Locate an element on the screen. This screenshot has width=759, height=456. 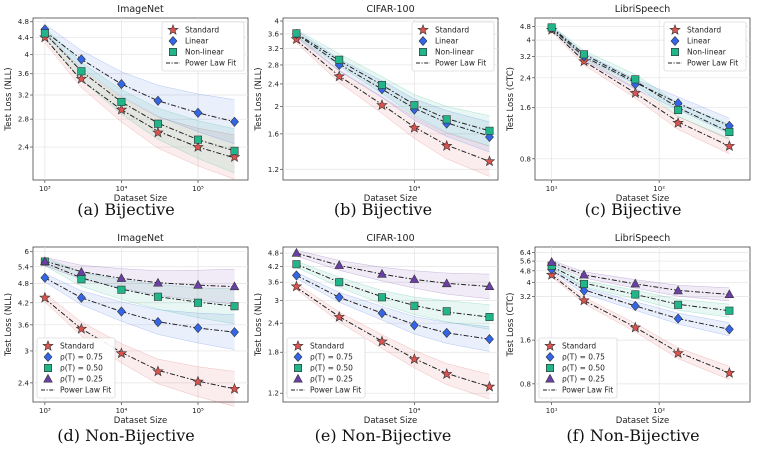
x-axis-label: Dataset Size is located at coordinates (390, 199).